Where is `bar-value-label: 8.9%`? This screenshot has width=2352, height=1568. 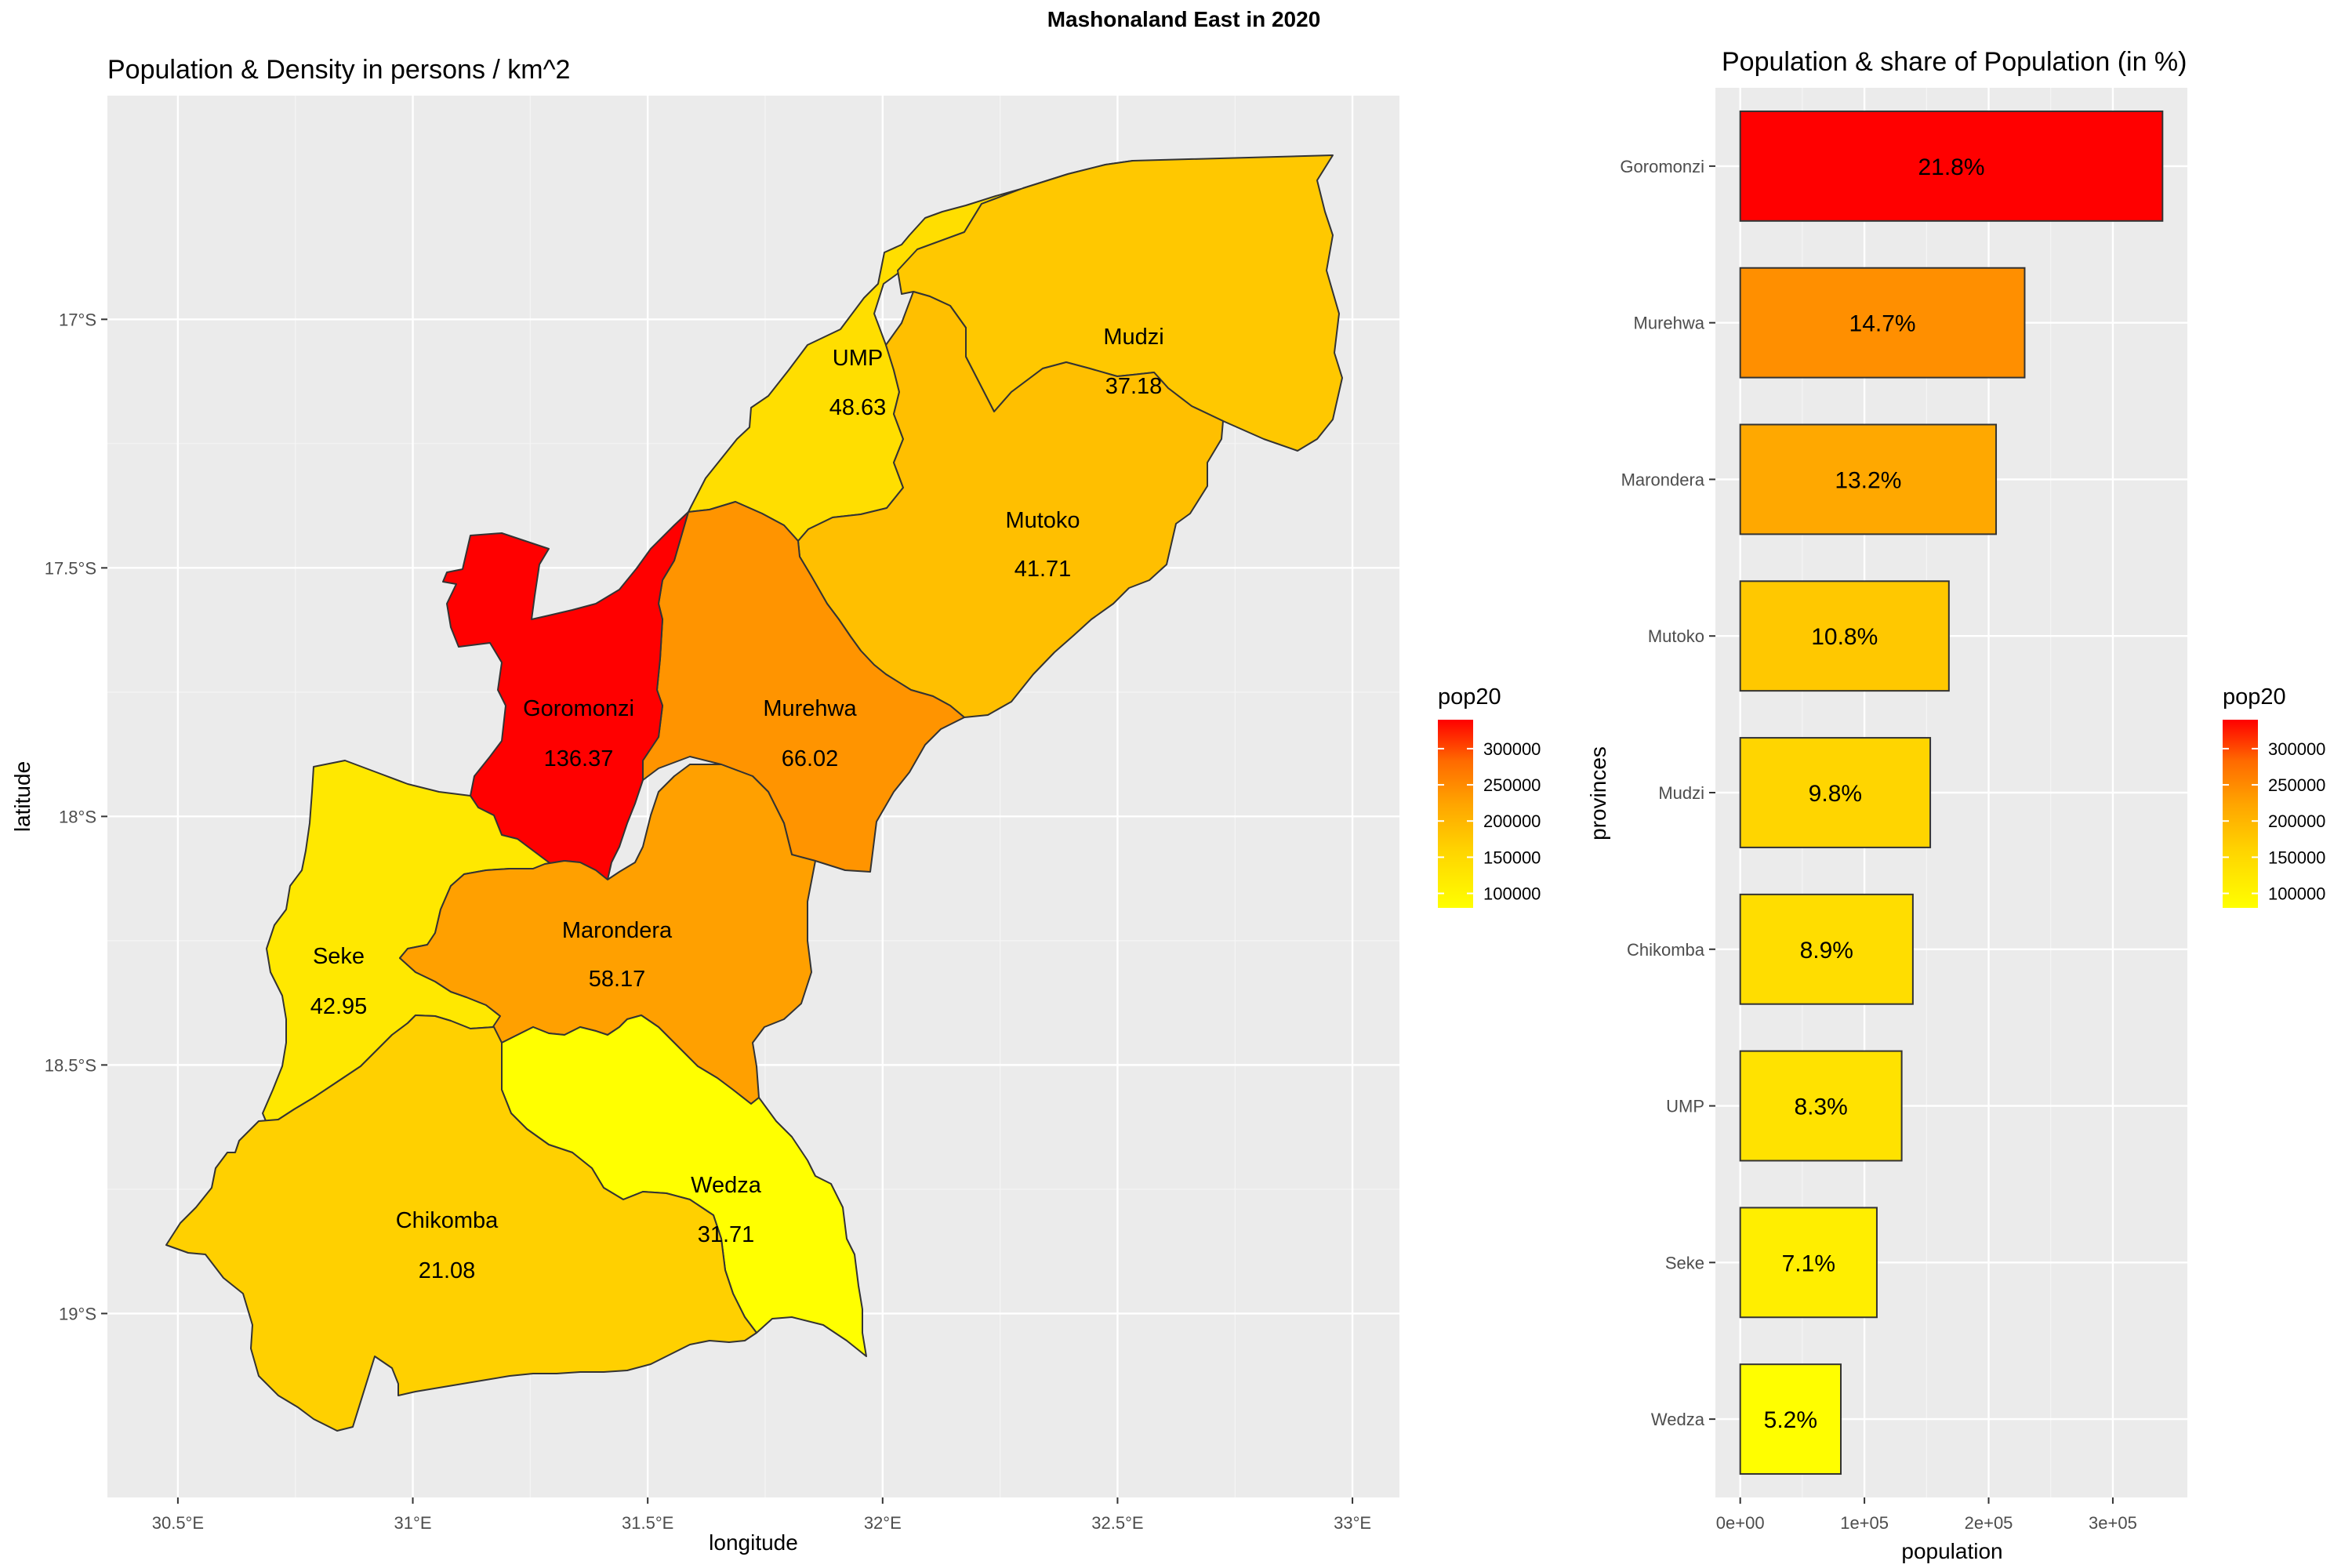 bar-value-label: 8.9% is located at coordinates (1827, 951).